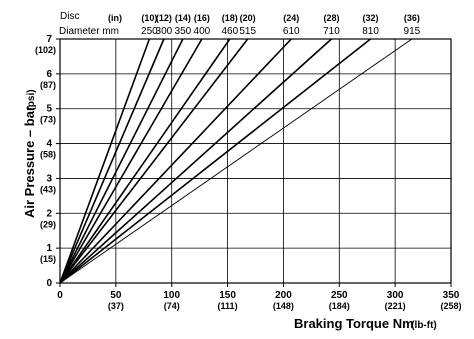 Image resolution: width=474 pixels, height=339 pixels. I want to click on y-tick-sublabel: (87), so click(48, 85).